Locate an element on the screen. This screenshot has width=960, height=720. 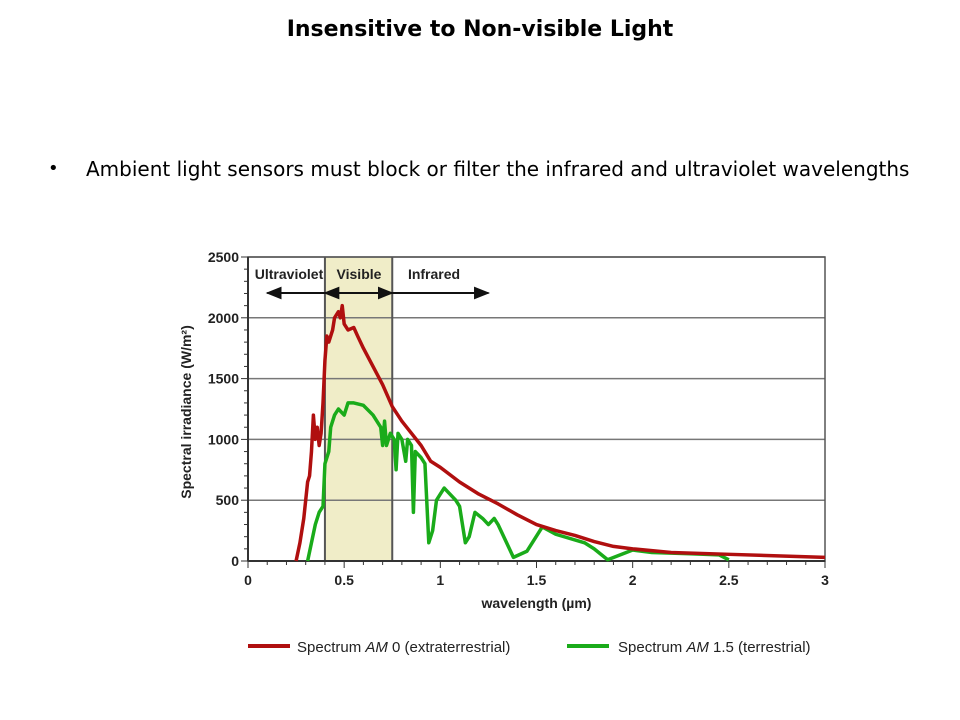
y-tick-label: 0 is located at coordinates (235, 561).